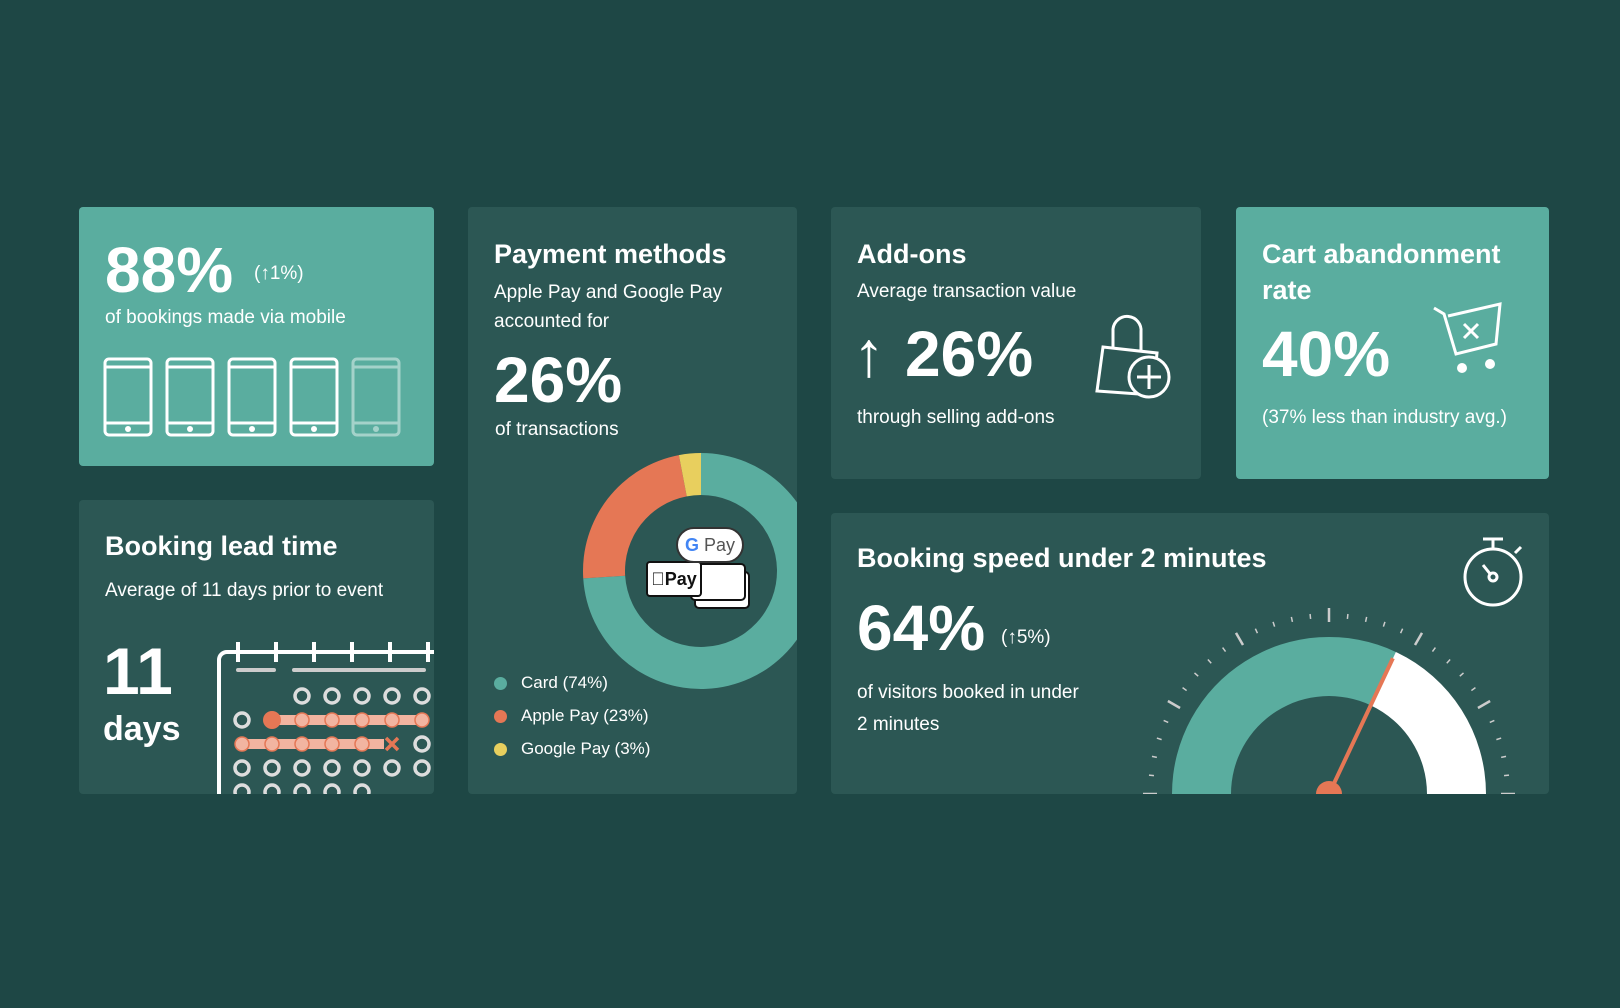 This screenshot has width=1620, height=1008. I want to click on gauge-needle, so click(1361, 725).